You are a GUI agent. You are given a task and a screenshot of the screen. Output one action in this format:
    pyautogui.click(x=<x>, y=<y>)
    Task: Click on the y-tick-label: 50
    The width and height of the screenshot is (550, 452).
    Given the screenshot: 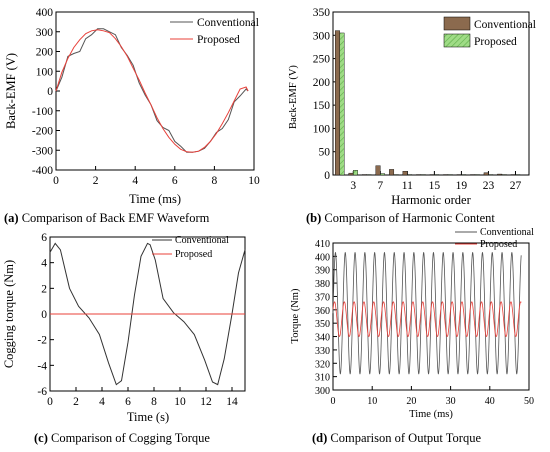 What is the action you would take?
    pyautogui.click(x=325, y=153)
    